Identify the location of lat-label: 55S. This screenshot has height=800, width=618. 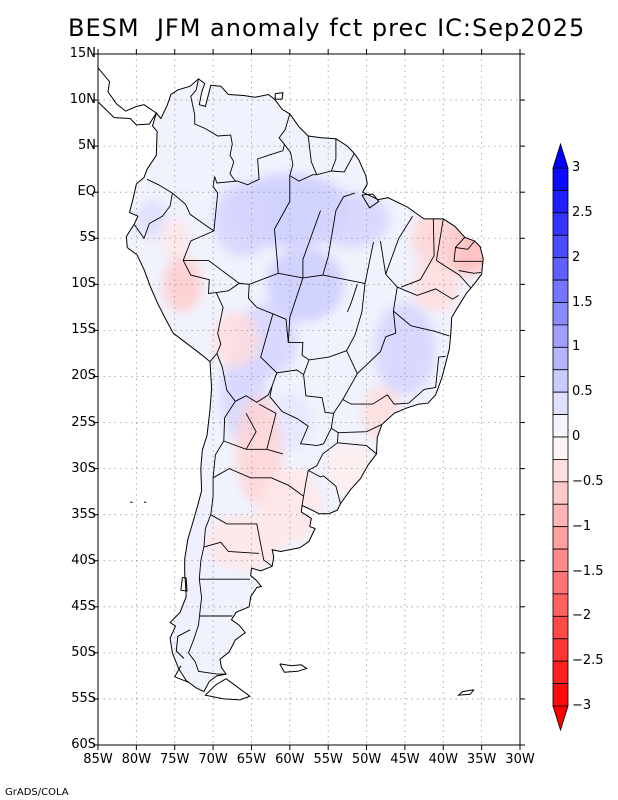
(83, 698).